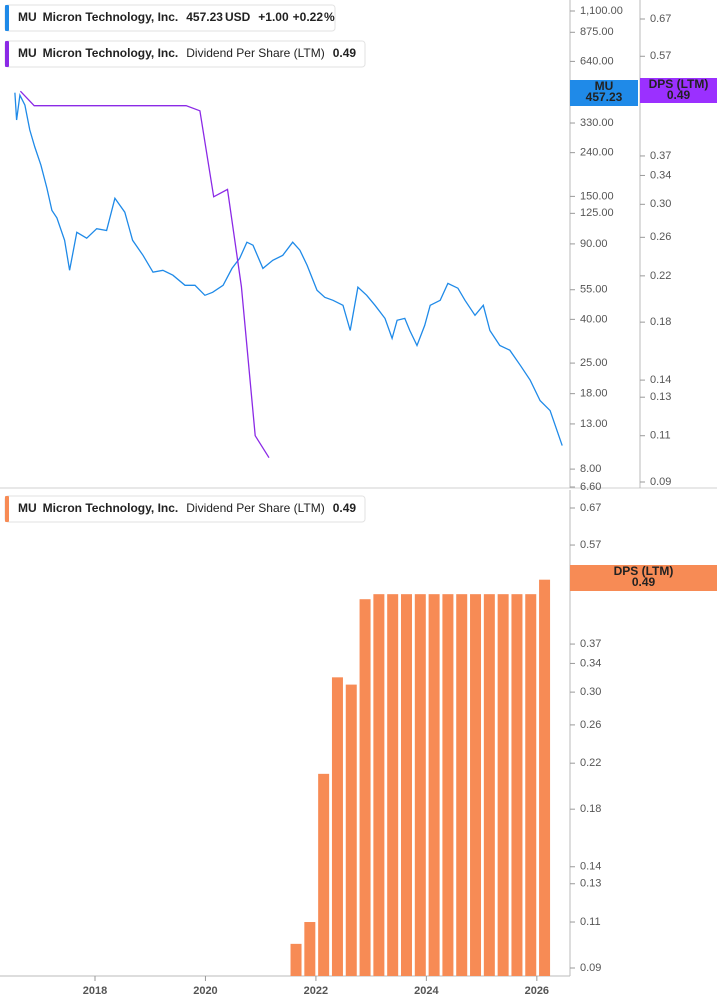 This screenshot has width=717, height=1005. Describe the element at coordinates (316, 991) in the screenshot. I see `x-tick-label: 2022` at that location.